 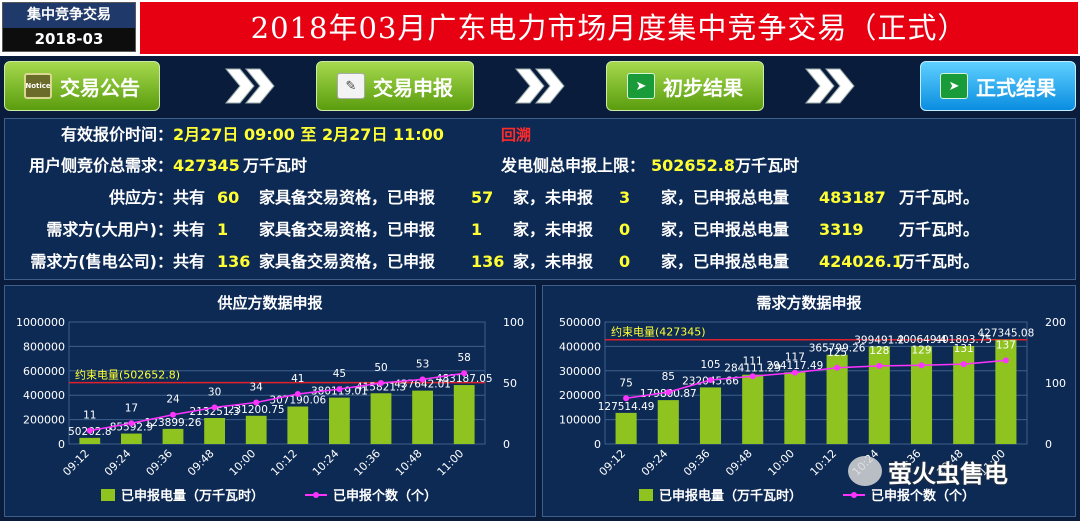 I want to click on row-label: 需求方(大用户)：, so click(x=109, y=229).